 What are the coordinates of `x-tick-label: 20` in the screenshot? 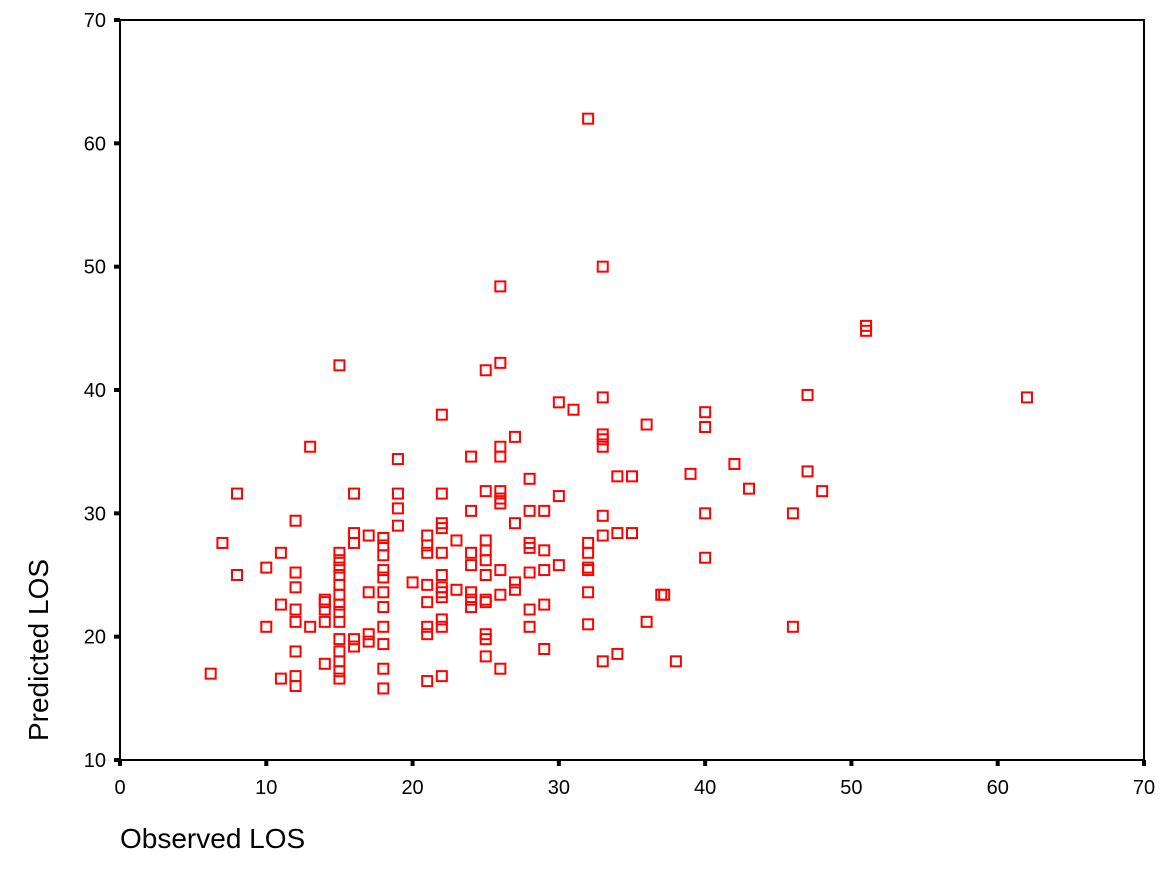 It's located at (412, 788).